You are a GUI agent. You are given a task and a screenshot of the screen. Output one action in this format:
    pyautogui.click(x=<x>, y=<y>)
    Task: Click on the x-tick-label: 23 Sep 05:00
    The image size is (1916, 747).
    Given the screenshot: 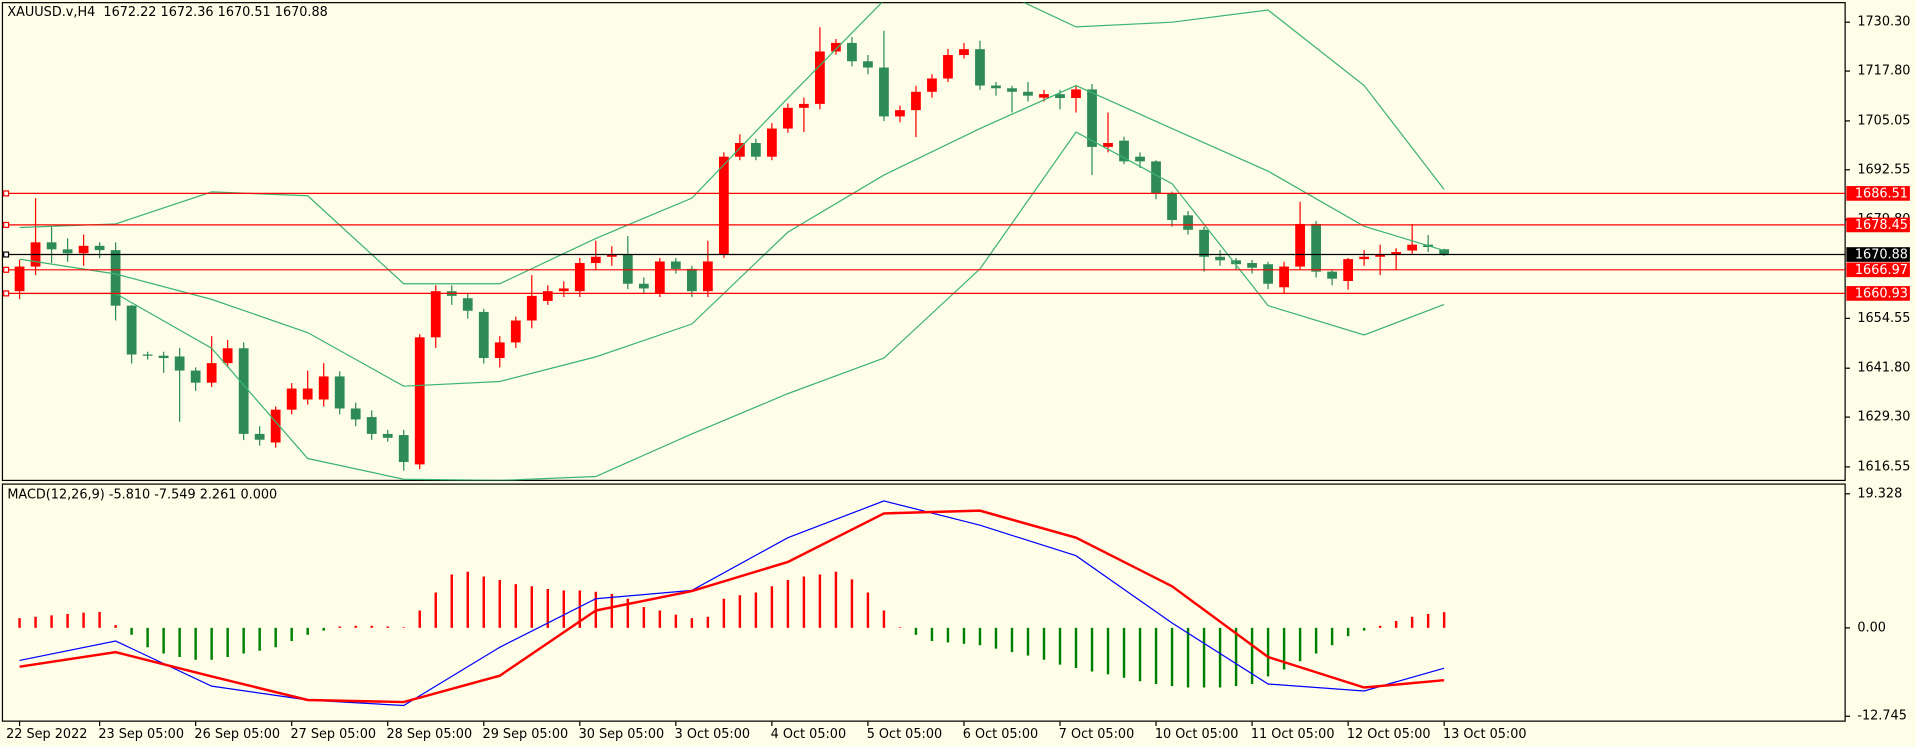 What is the action you would take?
    pyautogui.click(x=141, y=734)
    